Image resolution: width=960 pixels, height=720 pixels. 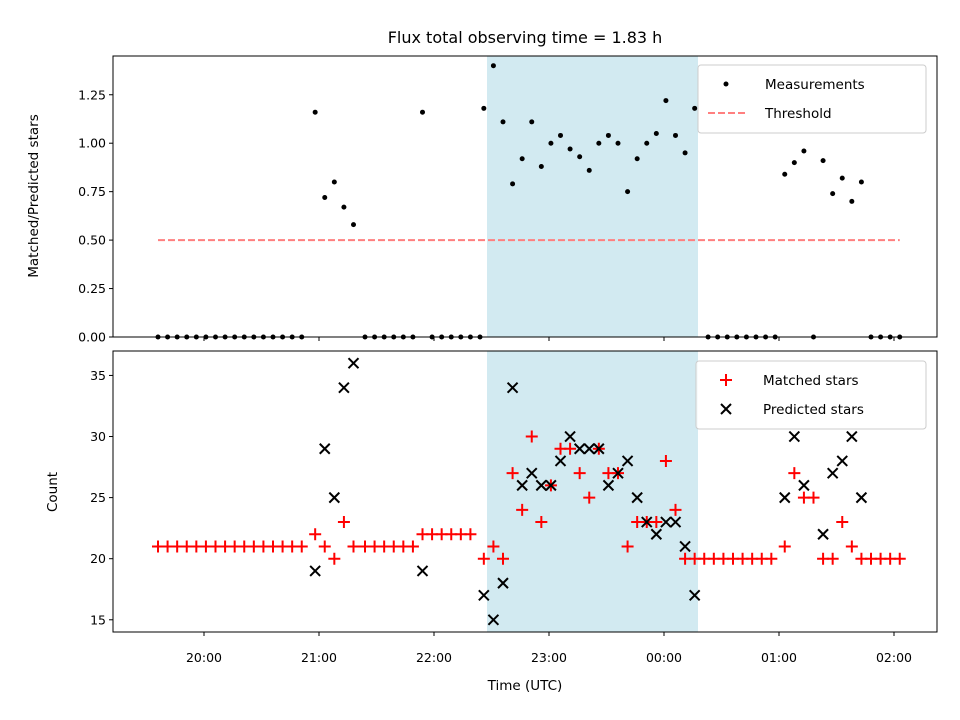 I want to click on top-legend: Measurements Threshold, so click(x=812, y=99).